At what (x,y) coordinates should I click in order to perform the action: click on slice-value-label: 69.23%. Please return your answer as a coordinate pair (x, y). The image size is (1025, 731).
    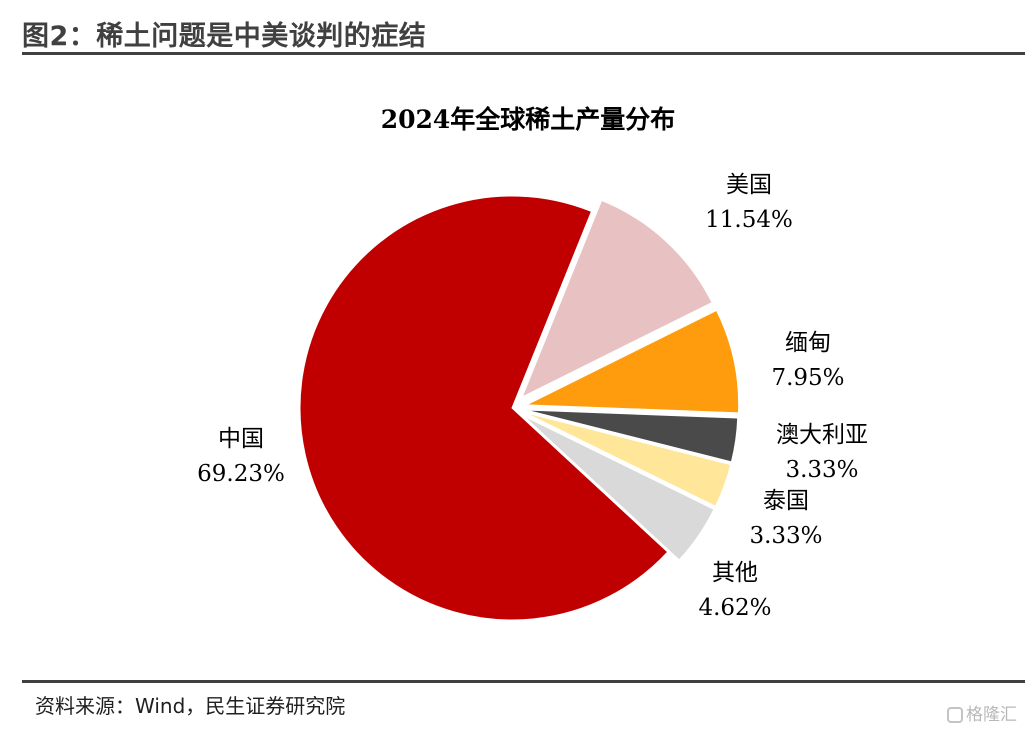
    Looking at the image, I should click on (241, 474).